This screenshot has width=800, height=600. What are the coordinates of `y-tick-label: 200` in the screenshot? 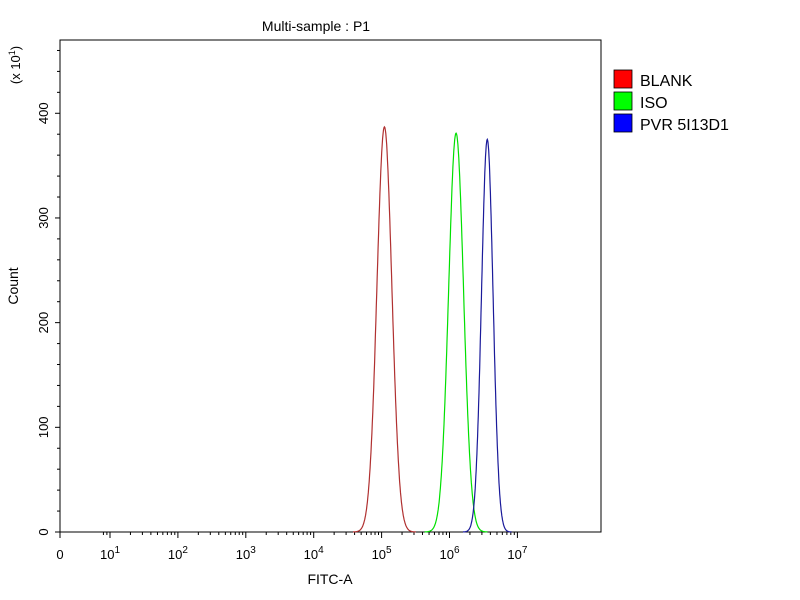 It's located at (43, 323).